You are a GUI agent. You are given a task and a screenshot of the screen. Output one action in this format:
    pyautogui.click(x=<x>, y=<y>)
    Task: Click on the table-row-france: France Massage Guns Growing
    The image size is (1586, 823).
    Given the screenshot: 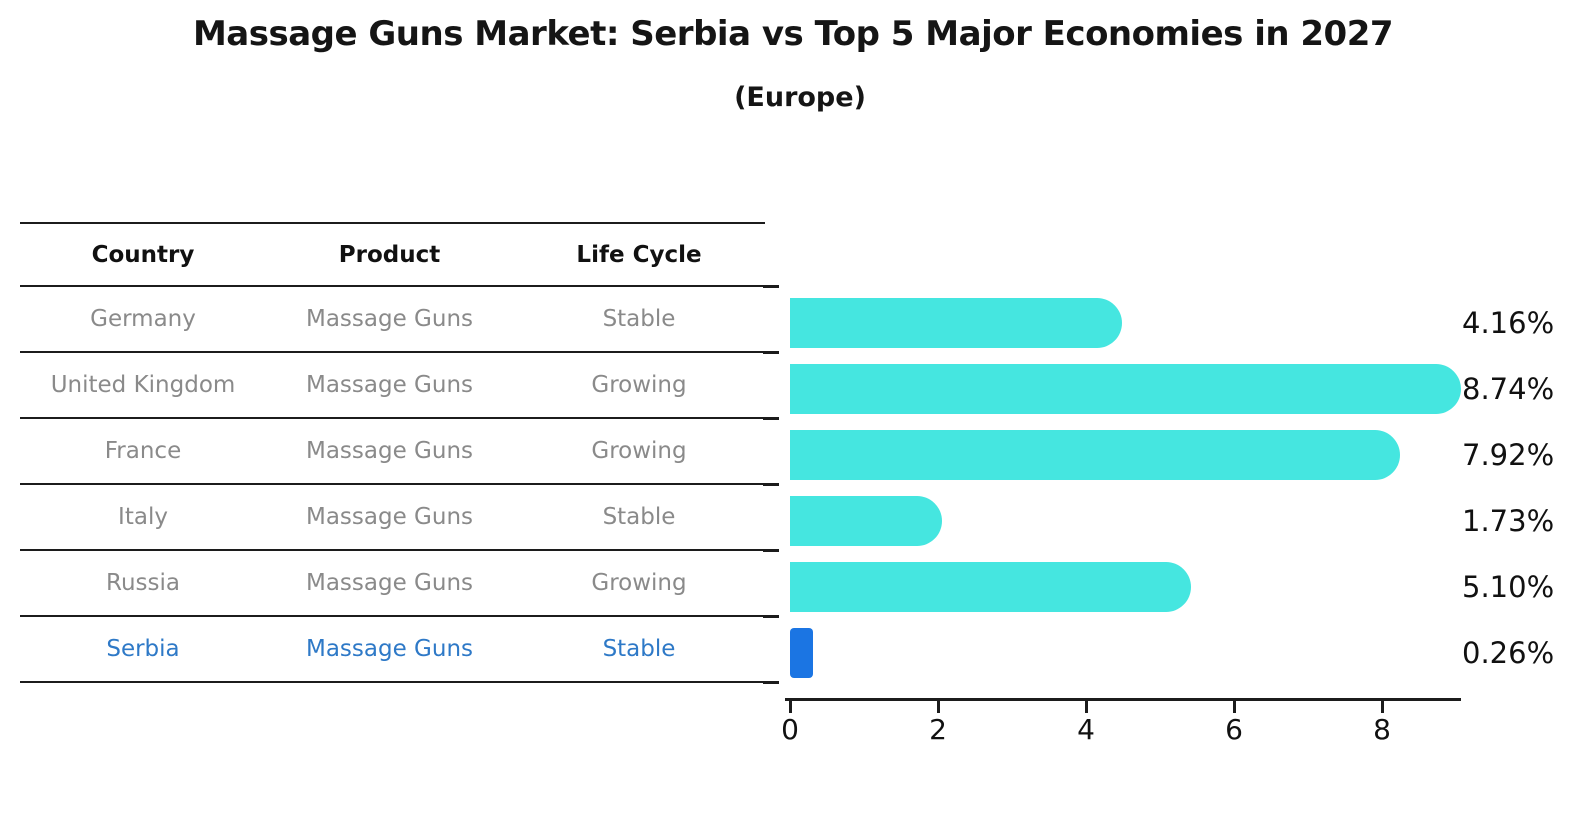 What is the action you would take?
    pyautogui.click(x=392, y=452)
    